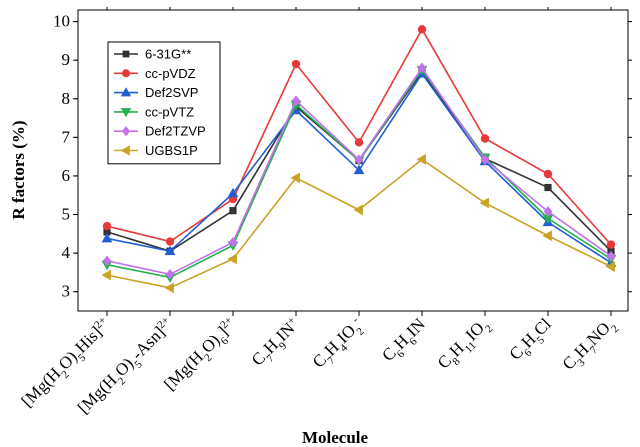 This screenshot has width=640, height=447. I want to click on x-tick-label: C7H4IO2-, so click(339, 344).